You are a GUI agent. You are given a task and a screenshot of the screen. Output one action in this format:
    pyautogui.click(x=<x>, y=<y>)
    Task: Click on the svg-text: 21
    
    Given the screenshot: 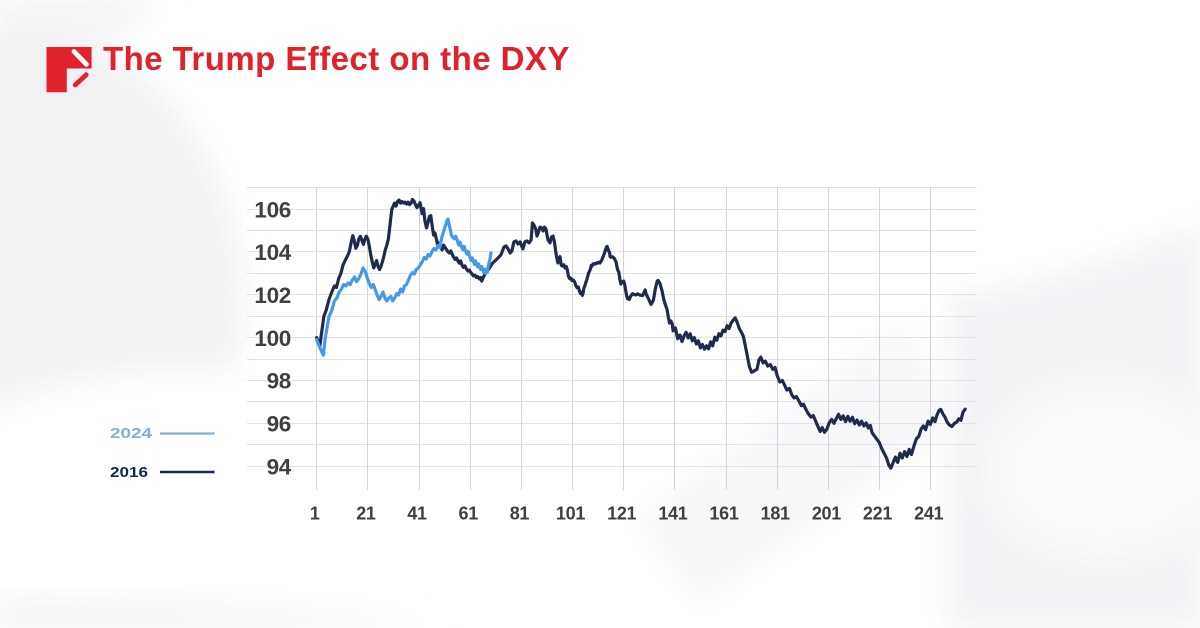 What is the action you would take?
    pyautogui.click(x=366, y=514)
    